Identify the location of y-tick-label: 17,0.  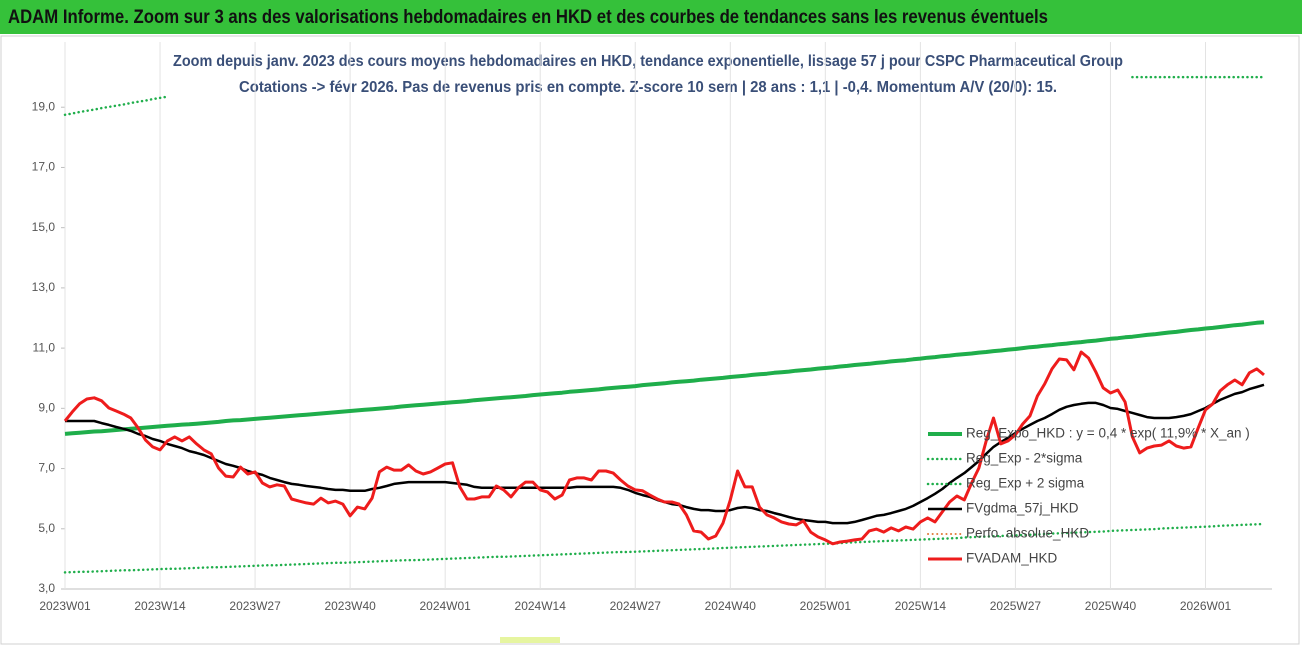
(44, 167).